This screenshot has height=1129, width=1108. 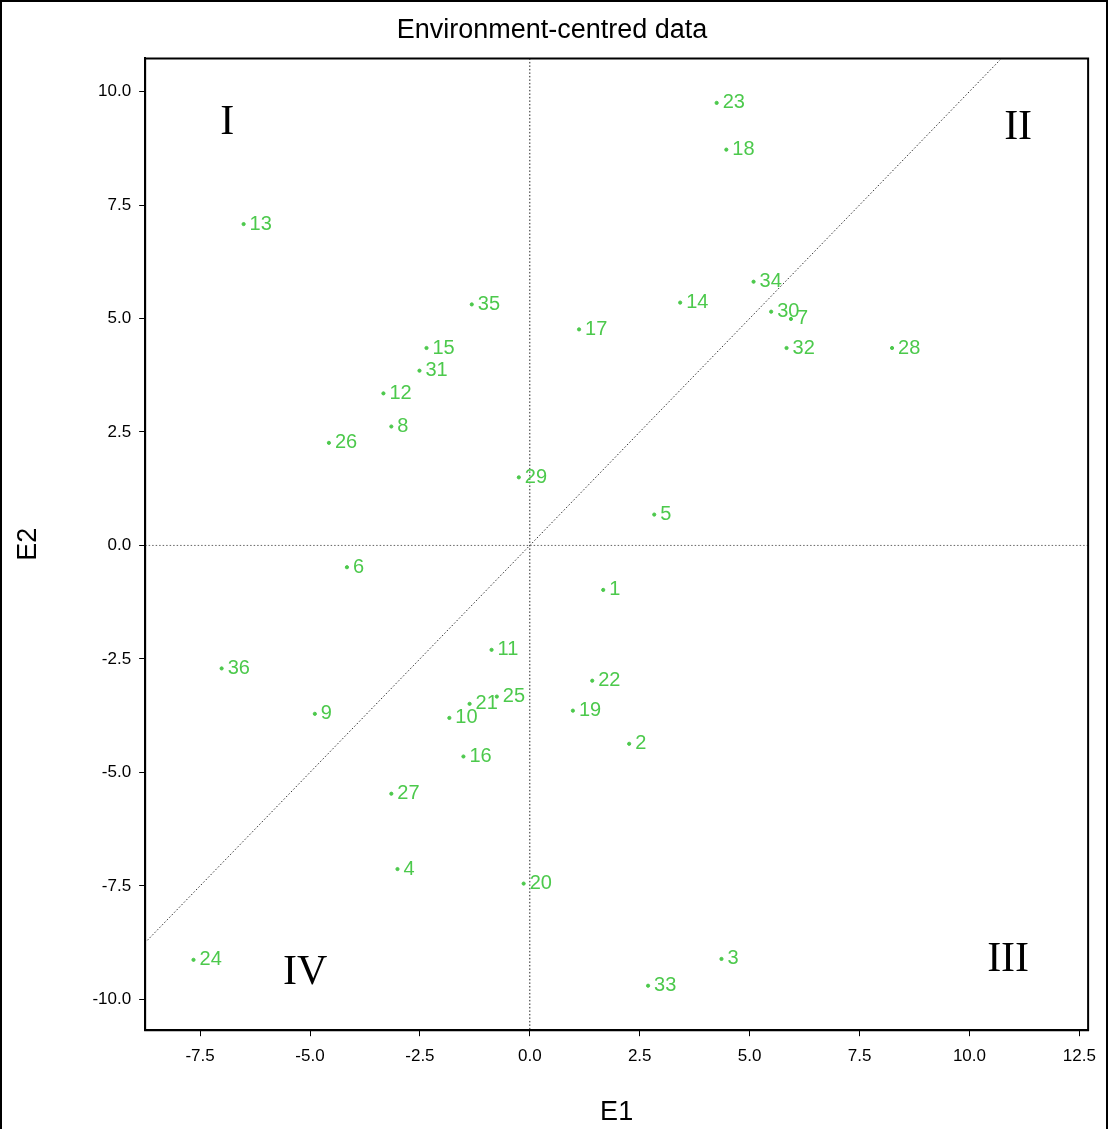 I want to click on annotation: 11, so click(x=508, y=648).